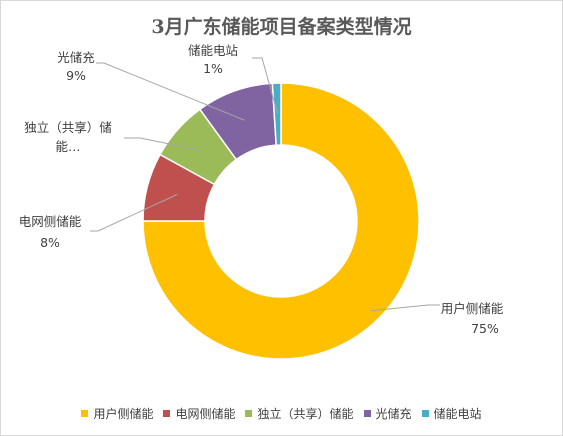 This screenshot has height=436, width=563. Describe the element at coordinates (205, 414) in the screenshot. I see `legend-label: 电网侧储能` at that location.